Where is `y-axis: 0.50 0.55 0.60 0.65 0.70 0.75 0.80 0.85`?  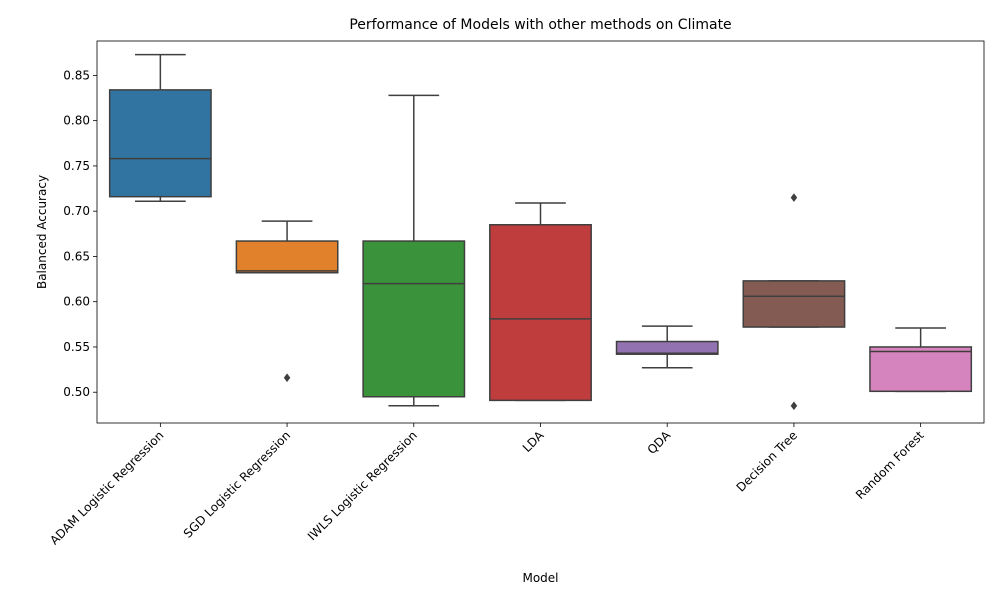
y-axis: 0.50 0.55 0.60 0.65 0.70 0.75 0.80 0.85 is located at coordinates (80, 233).